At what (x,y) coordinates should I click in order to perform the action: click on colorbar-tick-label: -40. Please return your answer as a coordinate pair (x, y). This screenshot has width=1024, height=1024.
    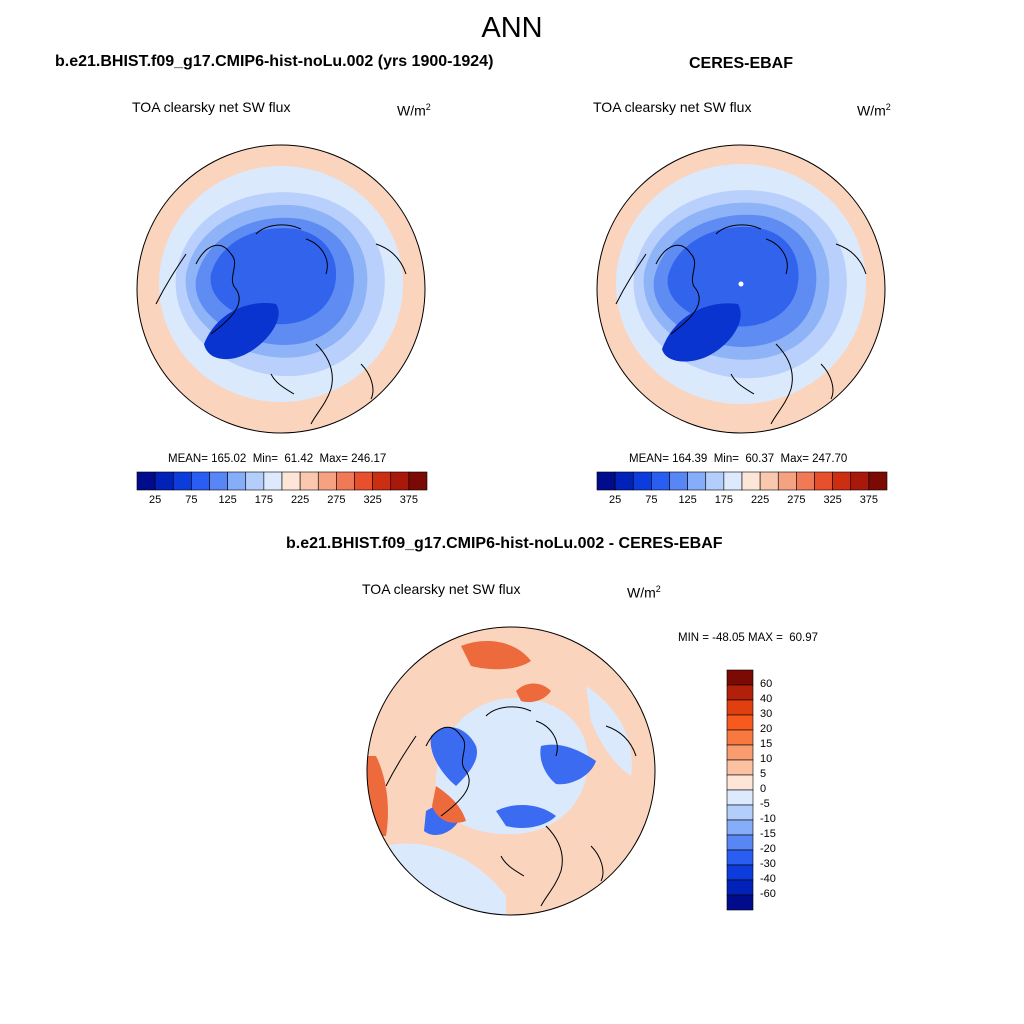
    Looking at the image, I should click on (768, 879).